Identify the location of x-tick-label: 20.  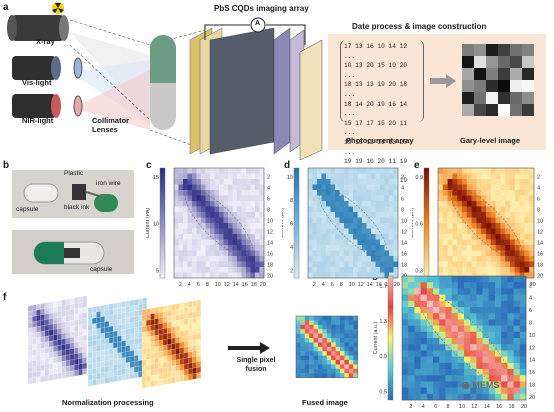
(263, 285).